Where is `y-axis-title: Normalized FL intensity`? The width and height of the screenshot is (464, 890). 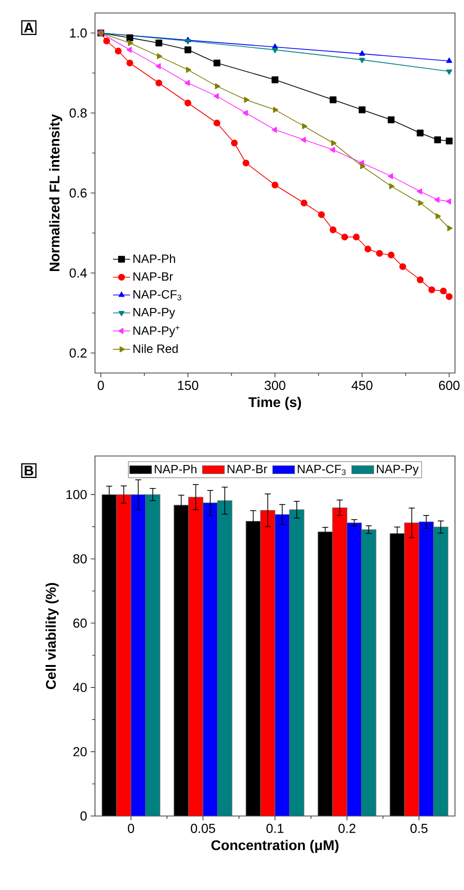 y-axis-title: Normalized FL intensity is located at coordinates (55, 193).